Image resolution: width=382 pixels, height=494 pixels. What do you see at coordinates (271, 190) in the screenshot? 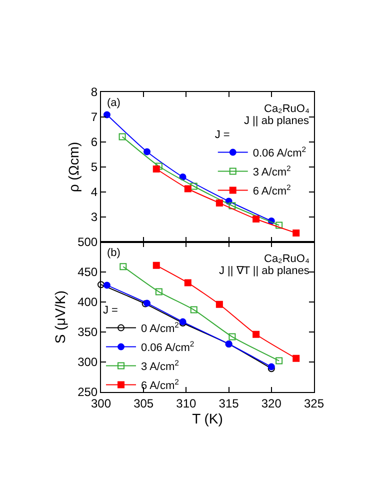
I see `legend-label: 6 A/cm$^{2}$` at bounding box center [271, 190].